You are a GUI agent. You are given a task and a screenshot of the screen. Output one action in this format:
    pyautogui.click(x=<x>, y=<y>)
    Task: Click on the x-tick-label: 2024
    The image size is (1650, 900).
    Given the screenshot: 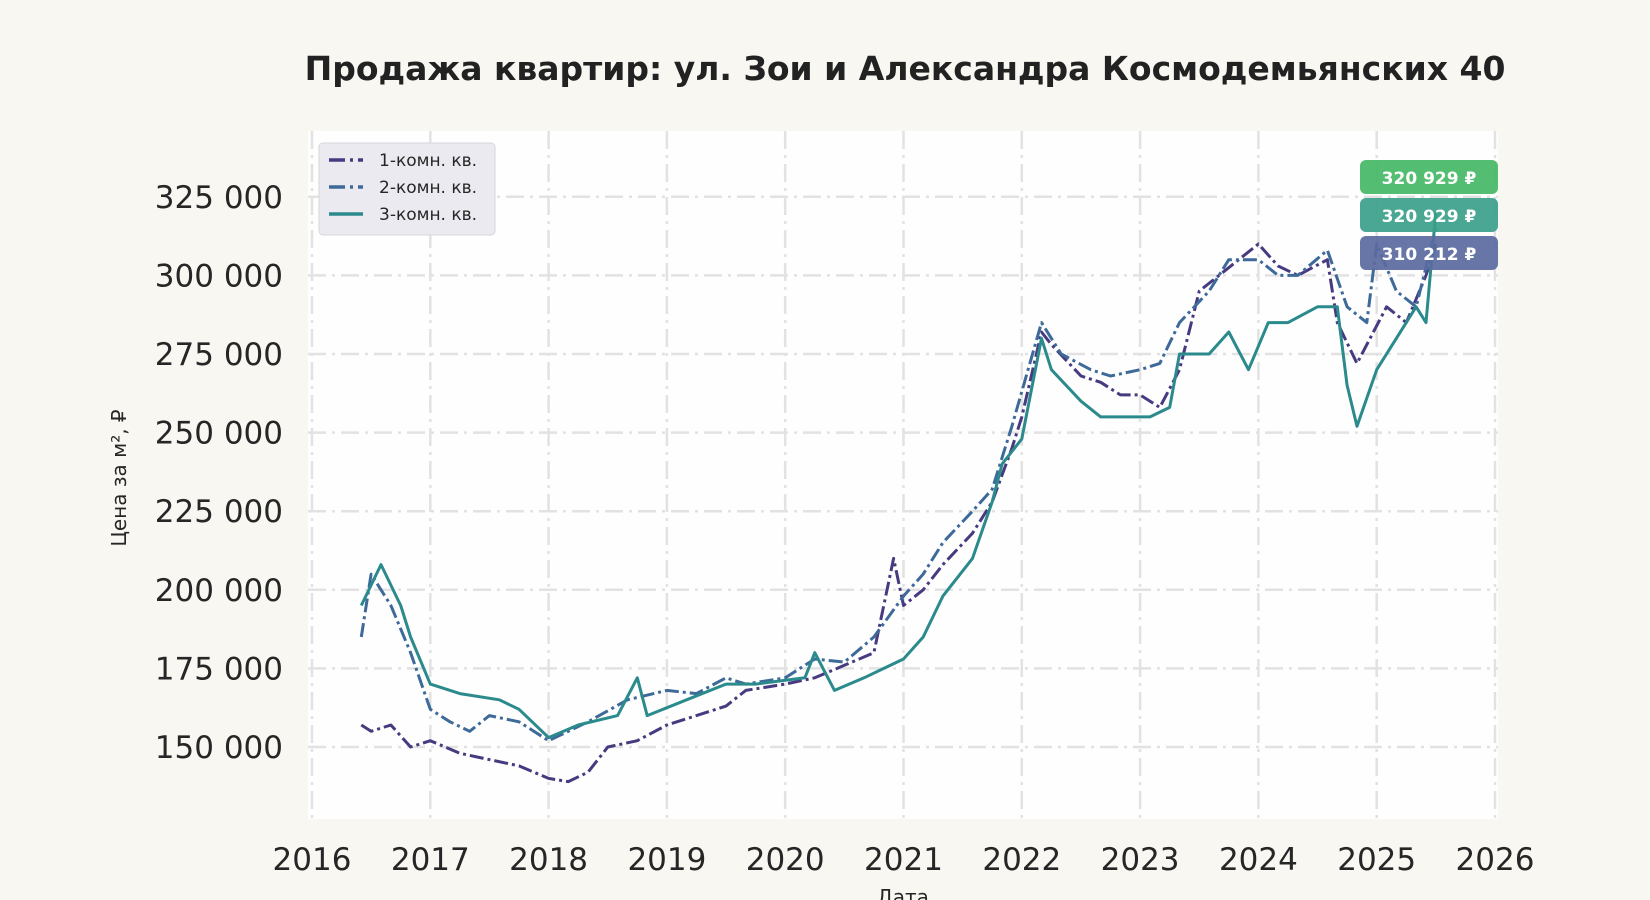 What is the action you would take?
    pyautogui.click(x=1258, y=860)
    